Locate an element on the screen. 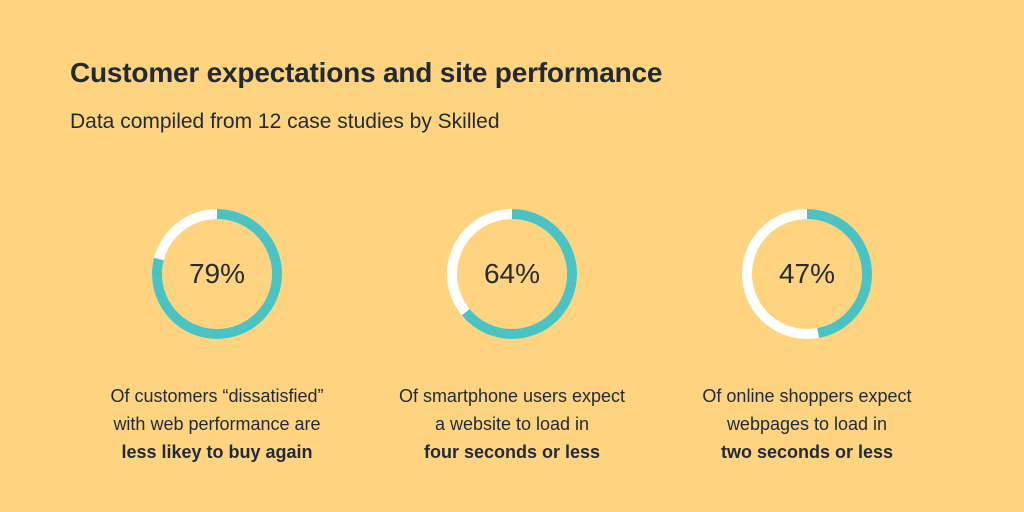 This screenshot has height=512, width=1024. description-line: webpages to load in is located at coordinates (807, 424).